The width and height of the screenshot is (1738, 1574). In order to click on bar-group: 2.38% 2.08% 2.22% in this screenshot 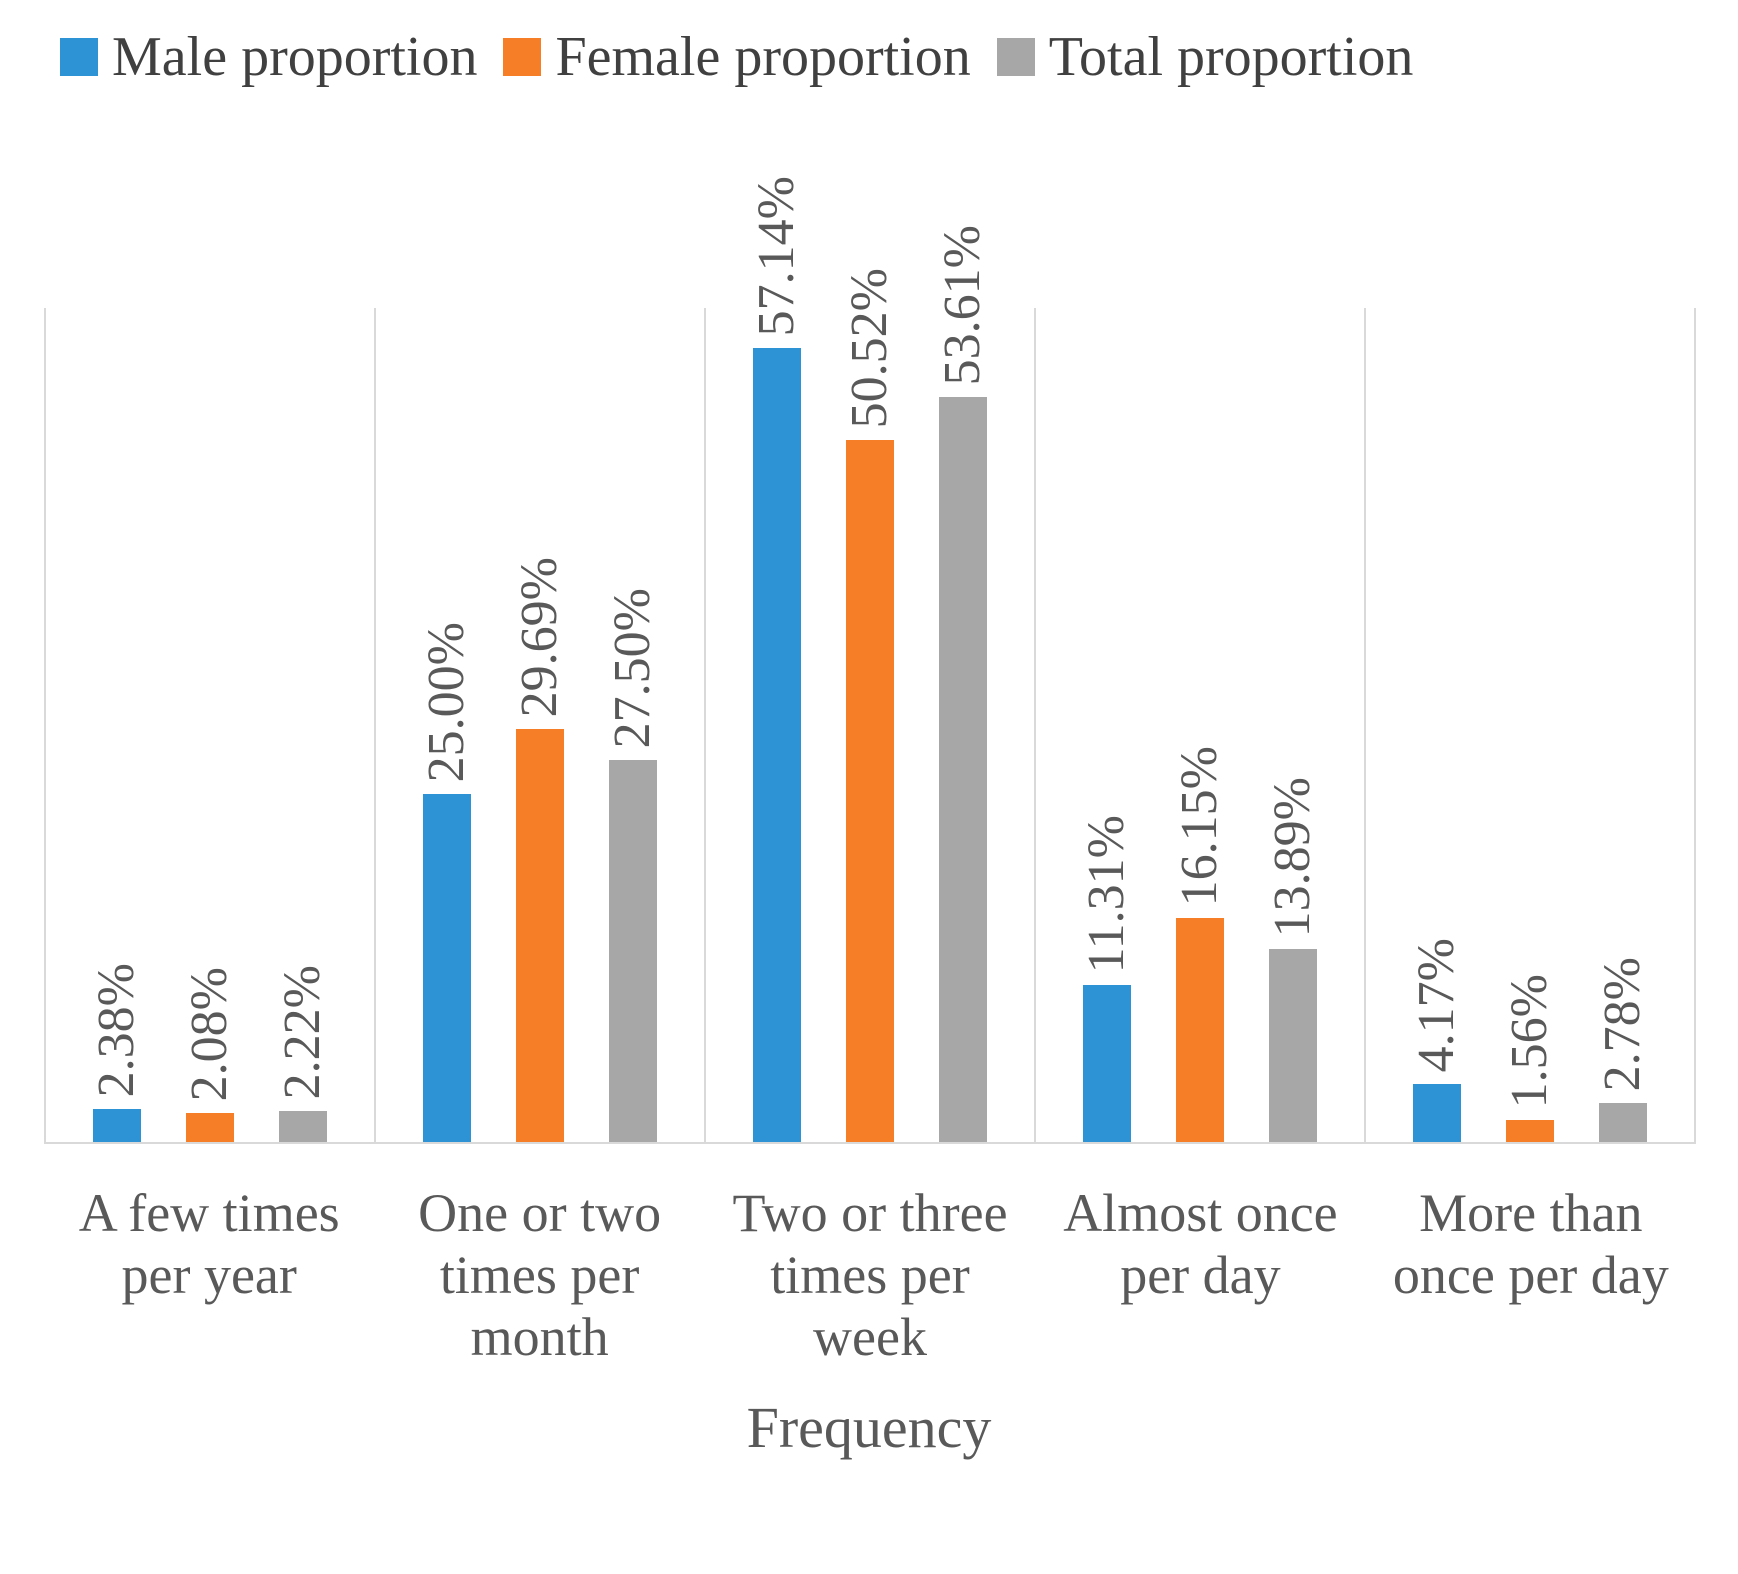, I will do `click(209, 725)`.